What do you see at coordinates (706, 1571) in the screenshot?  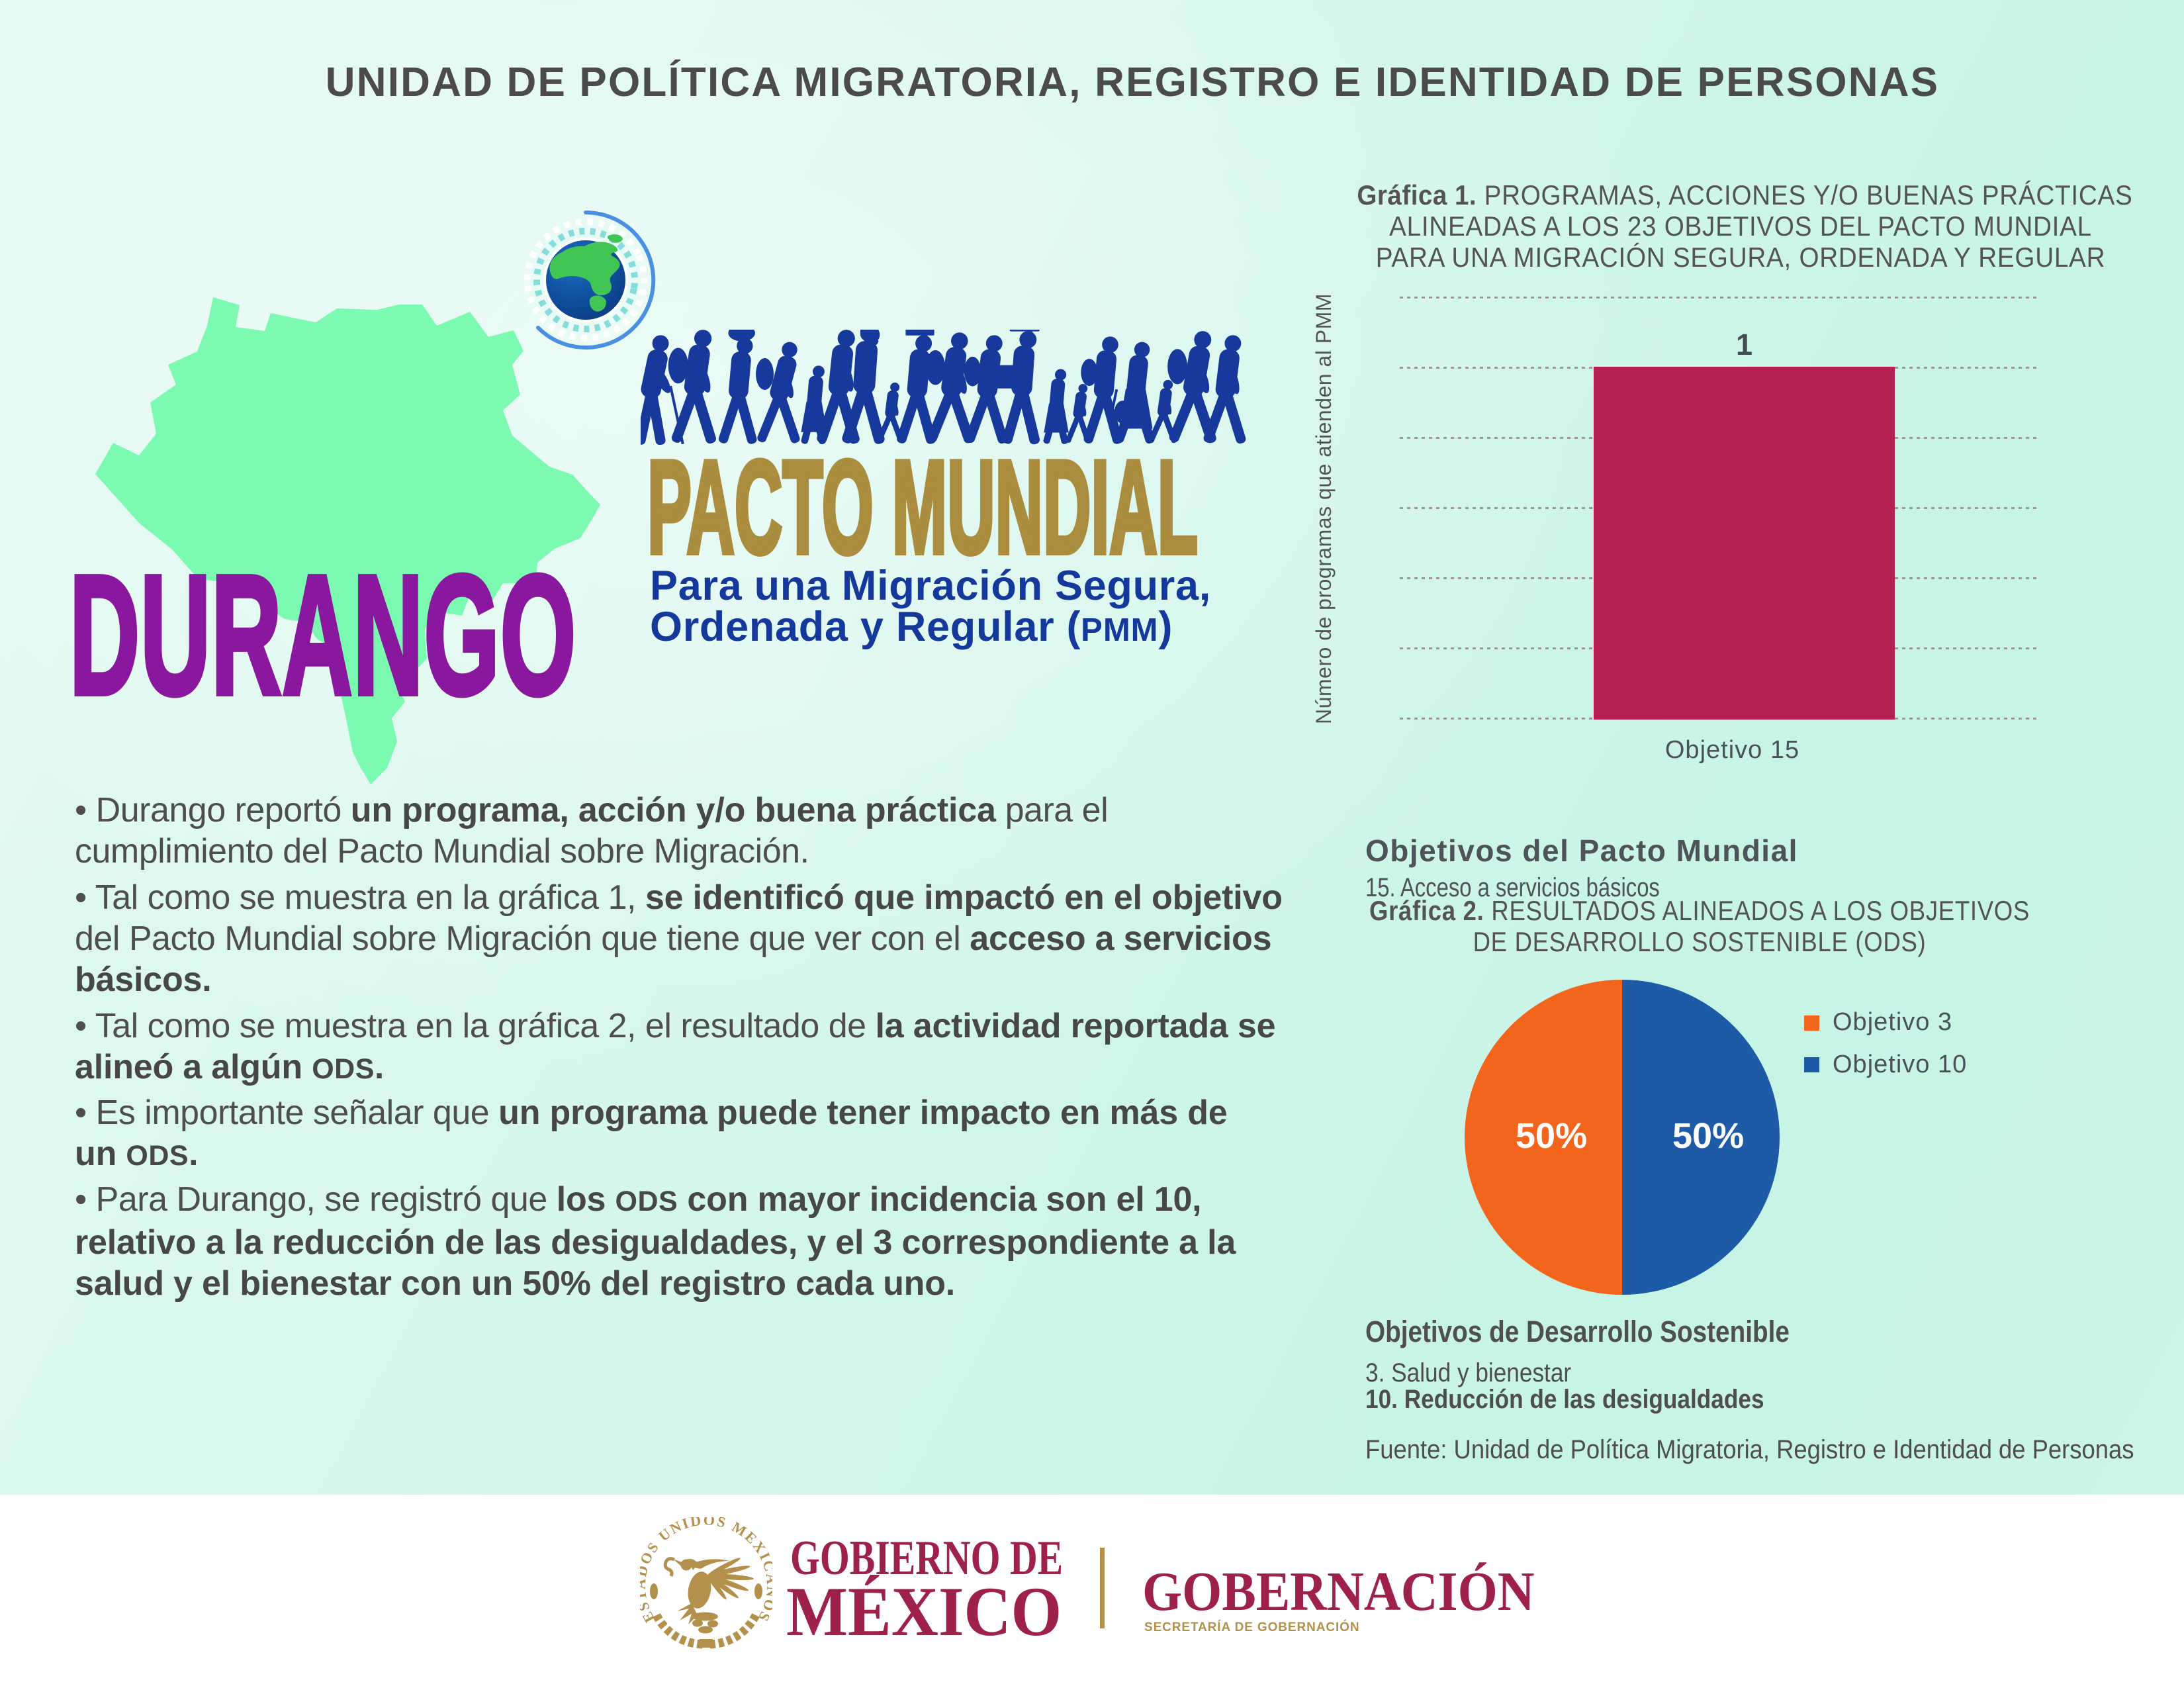 I see `svg-text: ESTADOS UNIDOS MEXICANOS` at bounding box center [706, 1571].